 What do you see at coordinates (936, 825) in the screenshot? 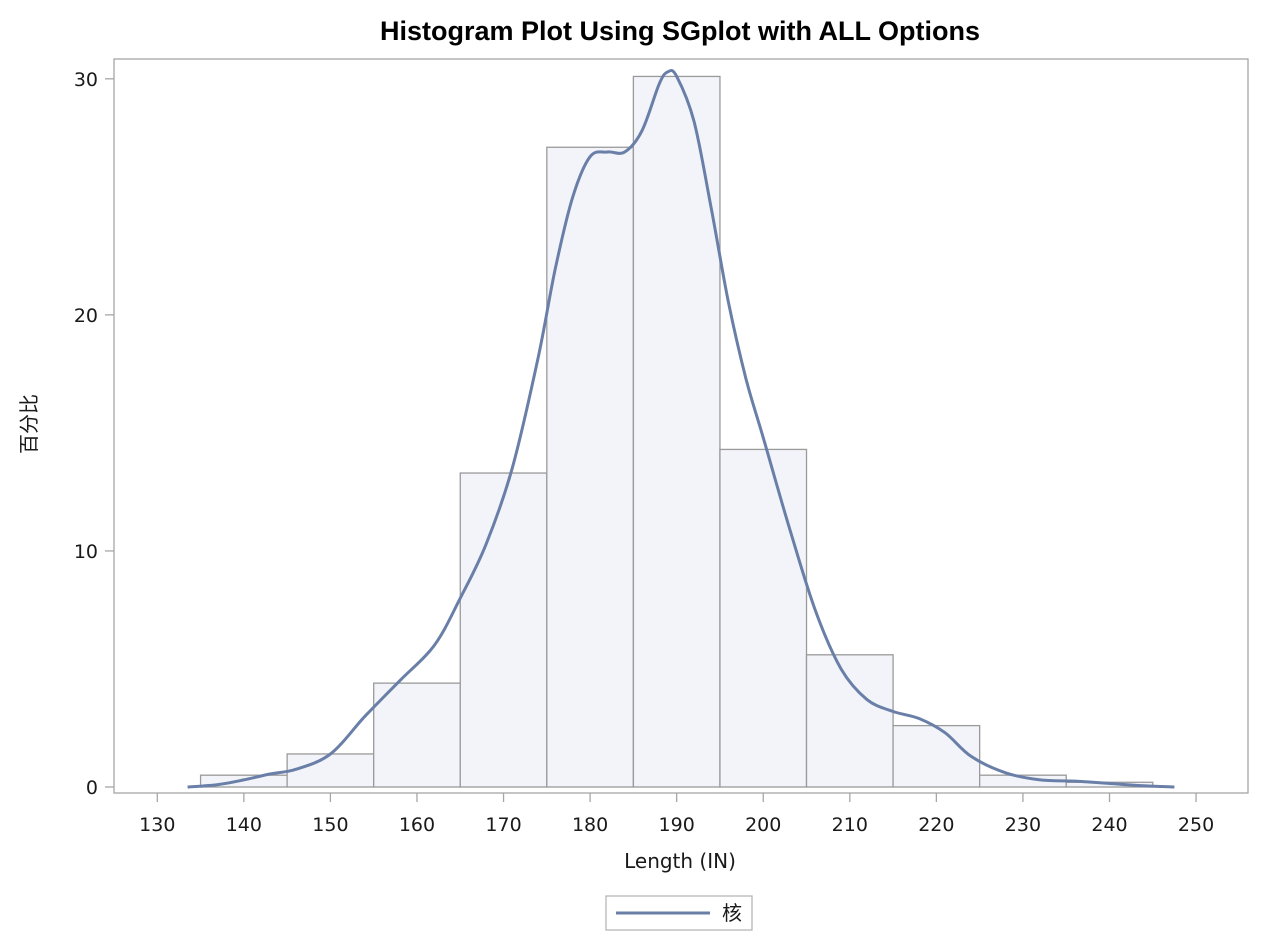
I see `x-tick-label: 220` at bounding box center [936, 825].